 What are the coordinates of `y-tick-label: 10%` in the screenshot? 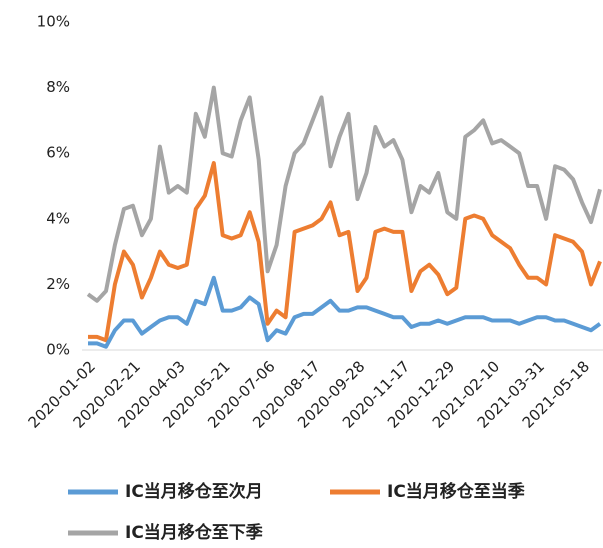 It's located at (53, 22).